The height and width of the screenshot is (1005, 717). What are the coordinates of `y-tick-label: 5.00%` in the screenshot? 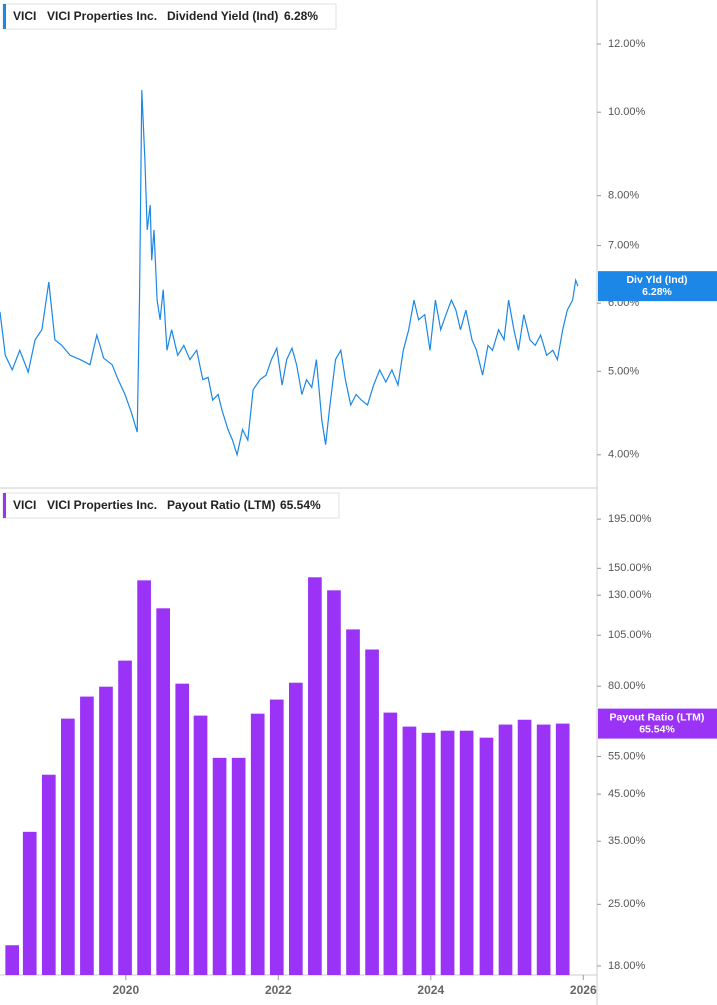 It's located at (623, 371).